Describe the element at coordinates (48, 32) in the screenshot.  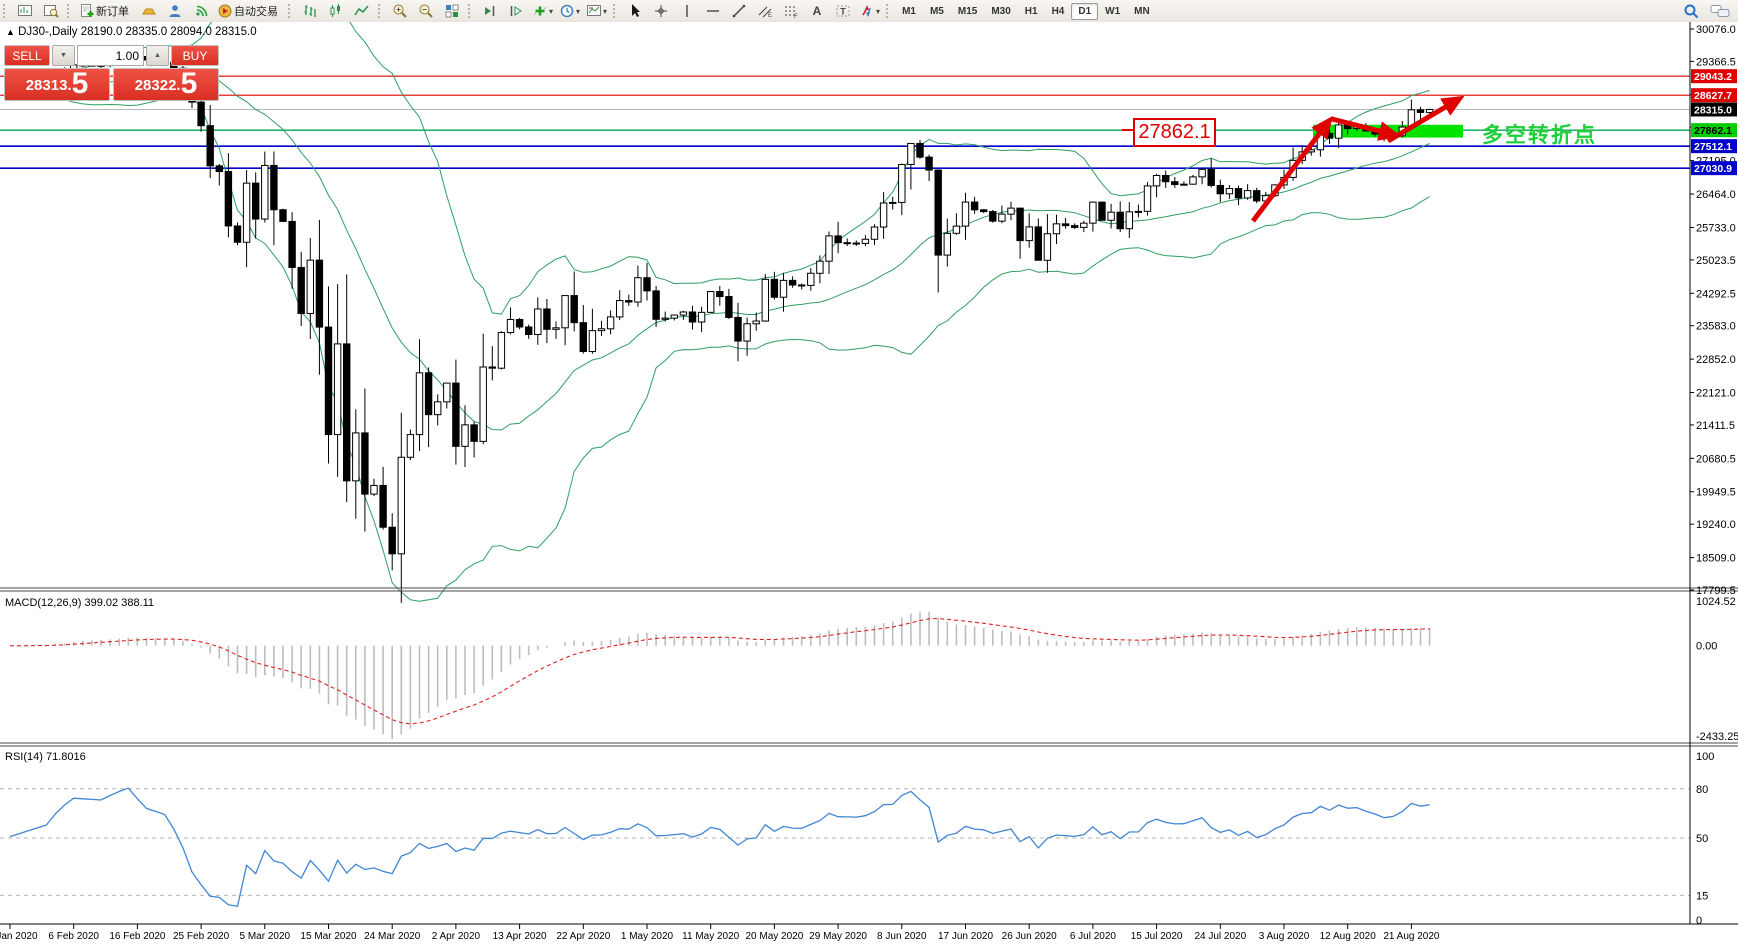
I see `symbol-period-label: DJ30-,Daily` at that location.